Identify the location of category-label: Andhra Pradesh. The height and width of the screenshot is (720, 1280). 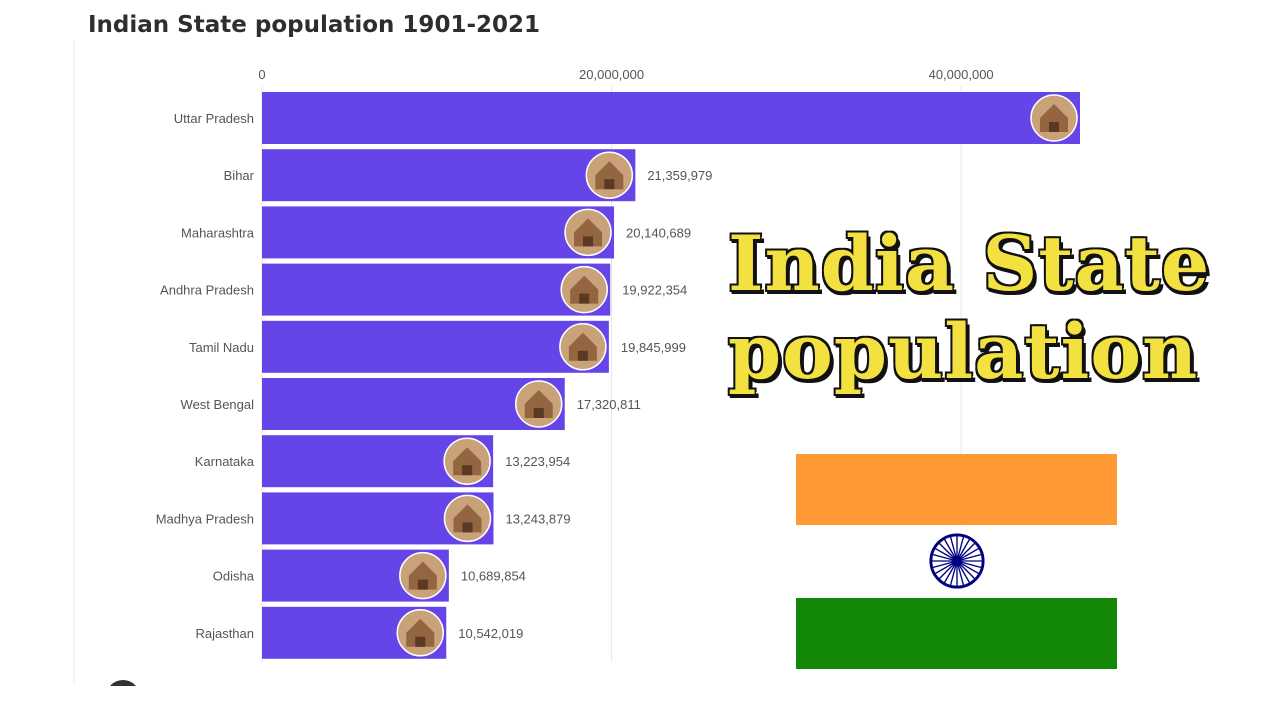
(207, 290).